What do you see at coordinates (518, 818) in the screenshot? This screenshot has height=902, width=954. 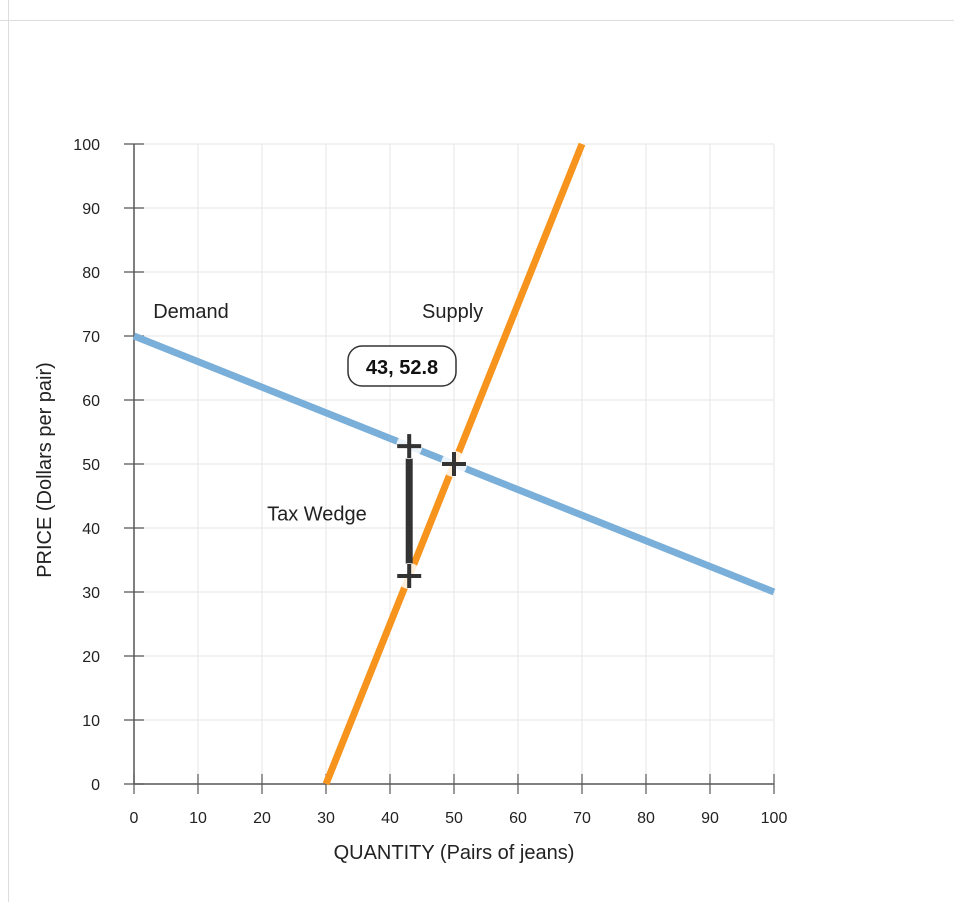 I see `x-tick-label: 60` at bounding box center [518, 818].